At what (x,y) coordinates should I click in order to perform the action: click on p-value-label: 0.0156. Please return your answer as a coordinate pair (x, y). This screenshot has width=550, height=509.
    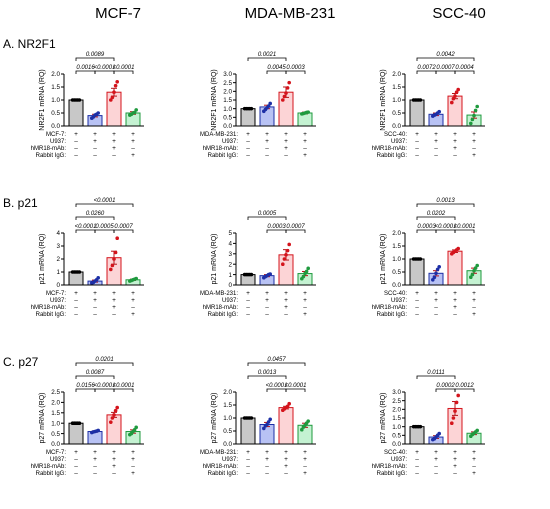
    Looking at the image, I should click on (85, 386).